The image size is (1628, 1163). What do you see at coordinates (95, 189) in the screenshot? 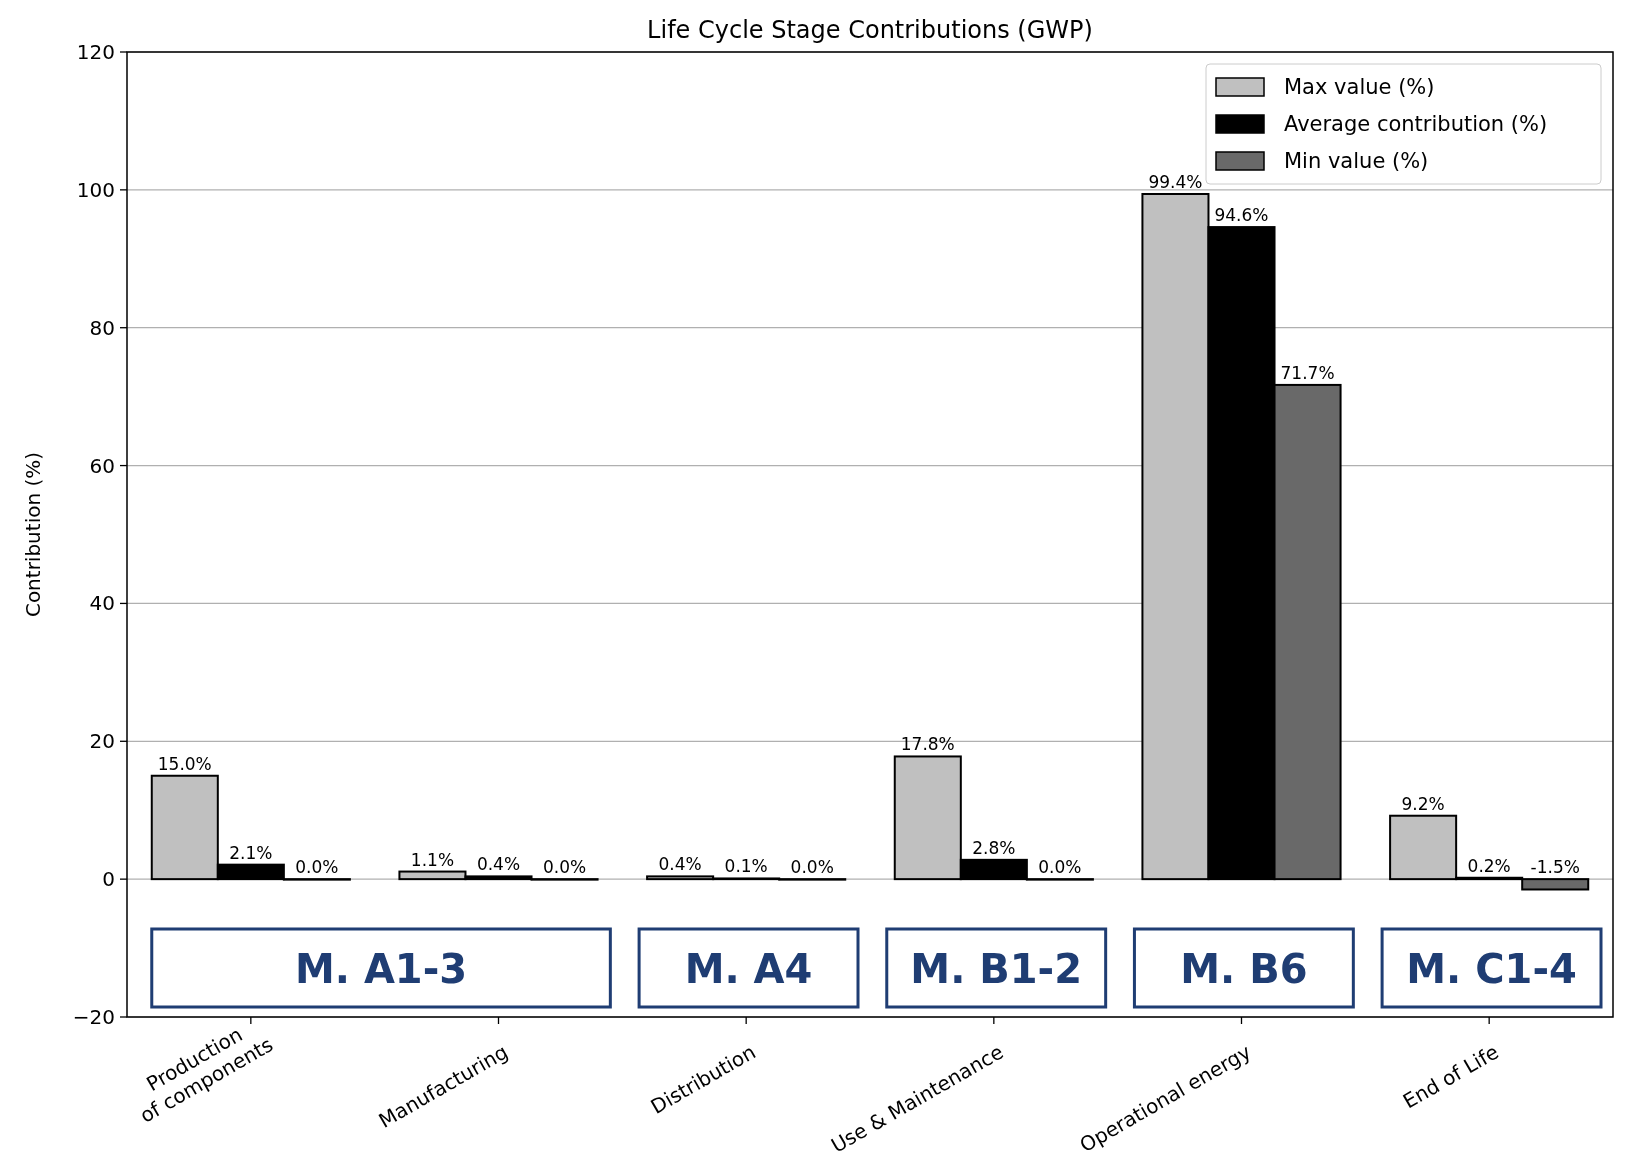
I see `y-tick-label: 100` at bounding box center [95, 189].